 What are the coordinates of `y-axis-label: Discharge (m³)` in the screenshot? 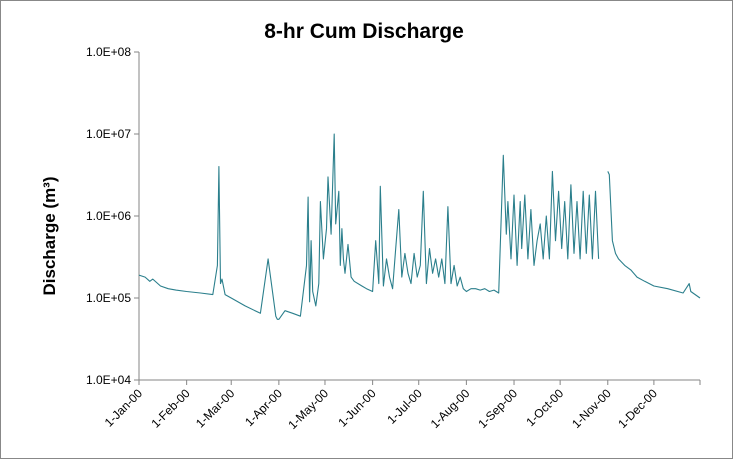 It's located at (49, 235).